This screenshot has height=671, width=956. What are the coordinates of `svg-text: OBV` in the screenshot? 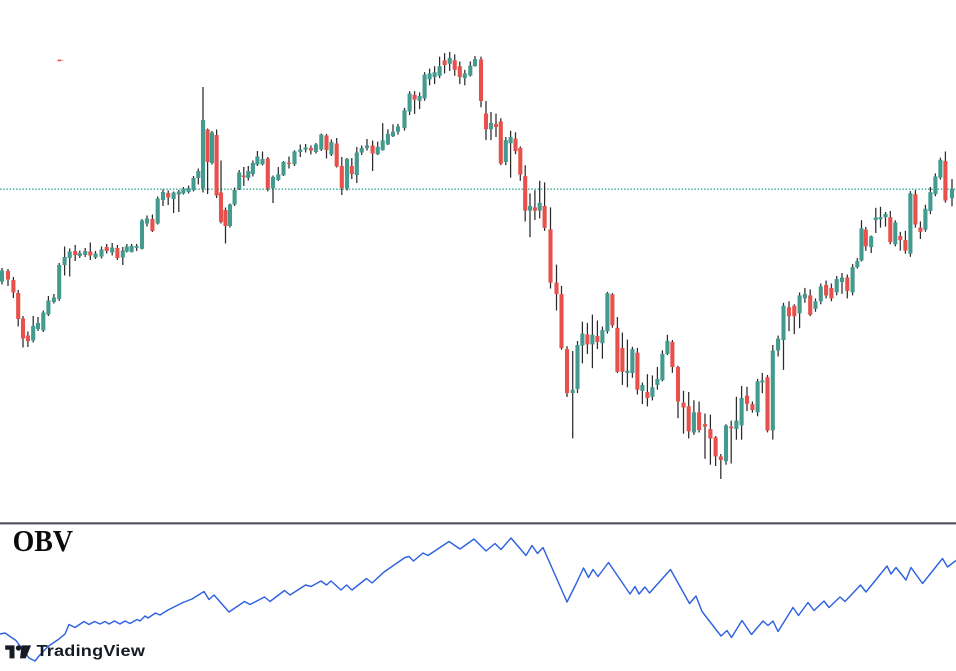 It's located at (43, 542).